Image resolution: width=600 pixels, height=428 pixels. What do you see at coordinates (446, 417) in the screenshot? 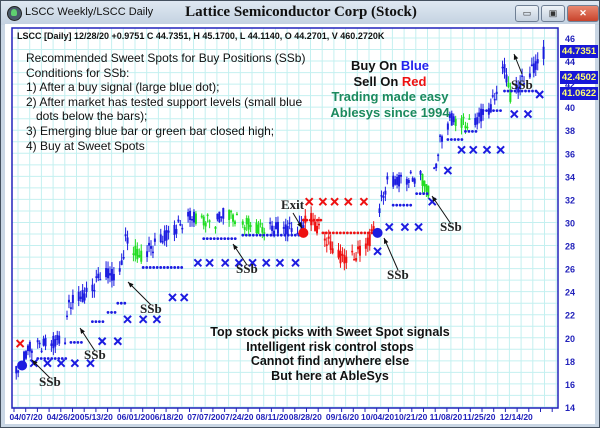
I see `x-tick-label: 11/08/20` at bounding box center [446, 417].